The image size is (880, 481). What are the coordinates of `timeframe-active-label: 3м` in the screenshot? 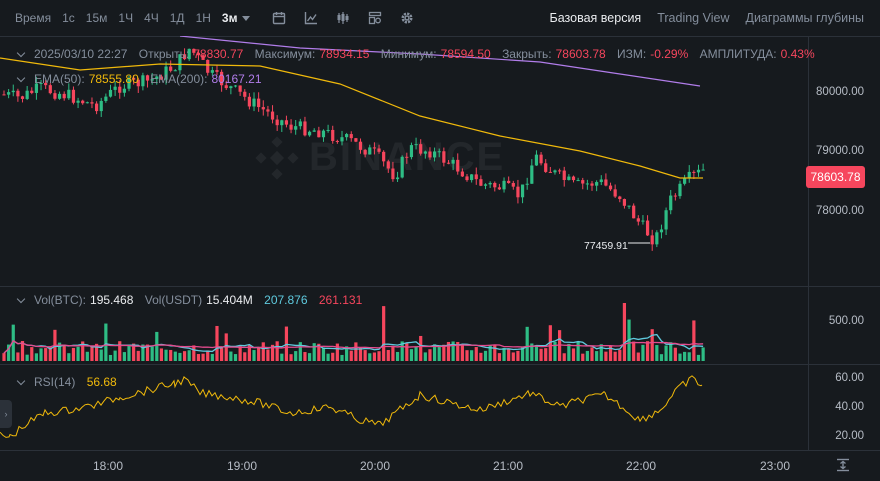 It's located at (229, 18).